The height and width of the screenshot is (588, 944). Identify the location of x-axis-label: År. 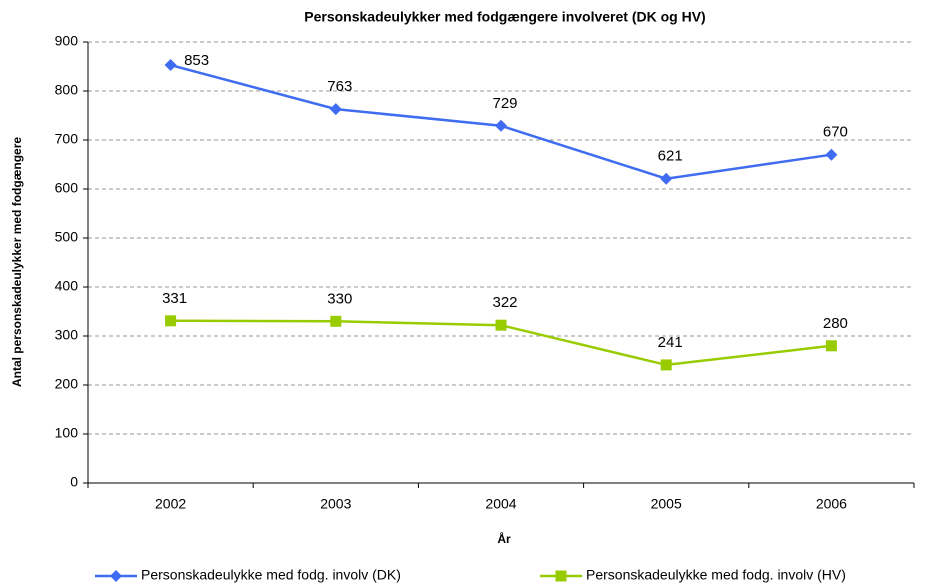
(504, 538).